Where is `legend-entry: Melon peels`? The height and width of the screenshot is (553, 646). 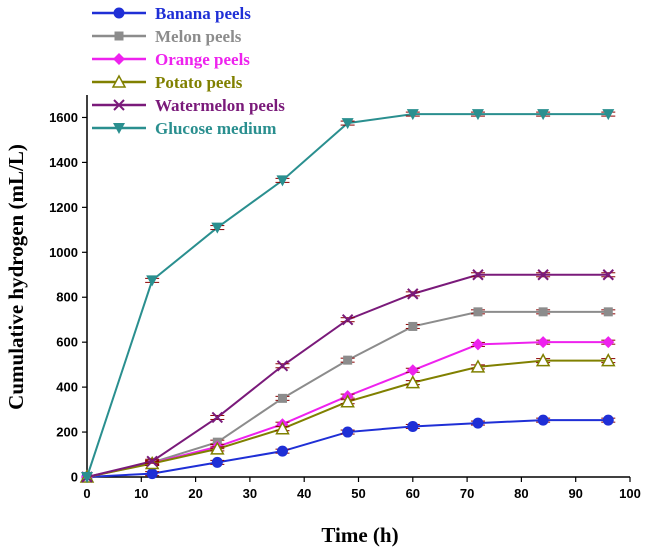 legend-entry: Melon peels is located at coordinates (167, 36).